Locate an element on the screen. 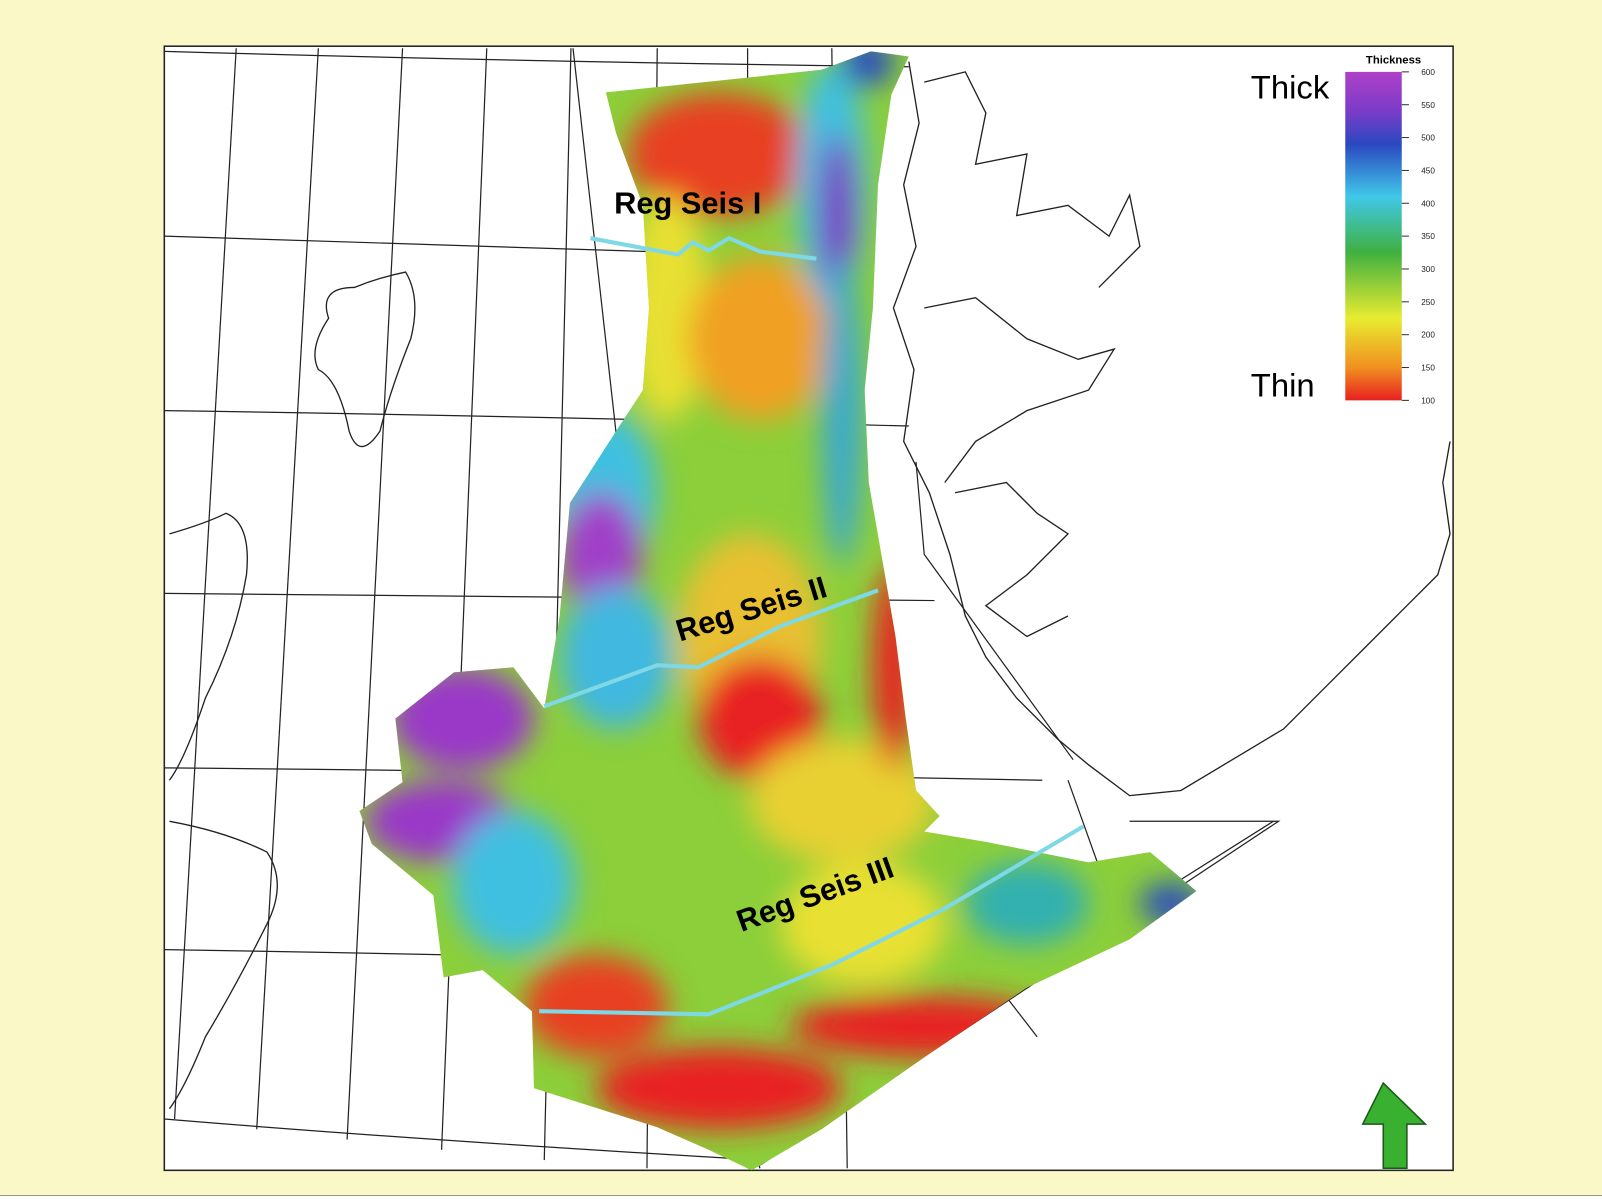 The image size is (1602, 1201). color-bar-tick-label: 400 is located at coordinates (1428, 203).